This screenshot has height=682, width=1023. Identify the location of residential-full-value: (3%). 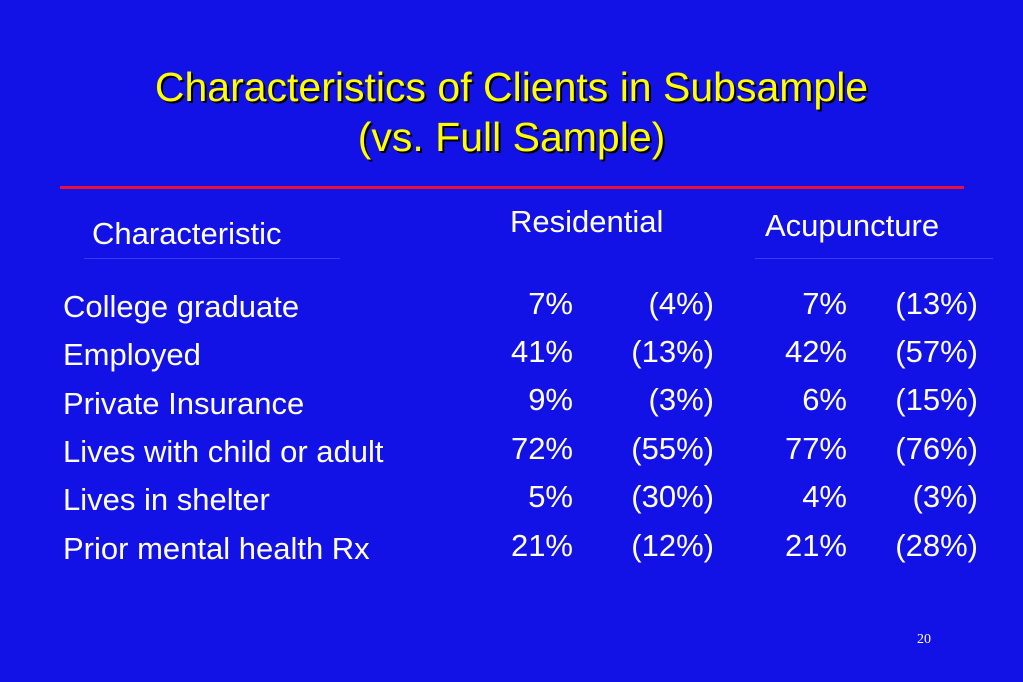
(681, 399).